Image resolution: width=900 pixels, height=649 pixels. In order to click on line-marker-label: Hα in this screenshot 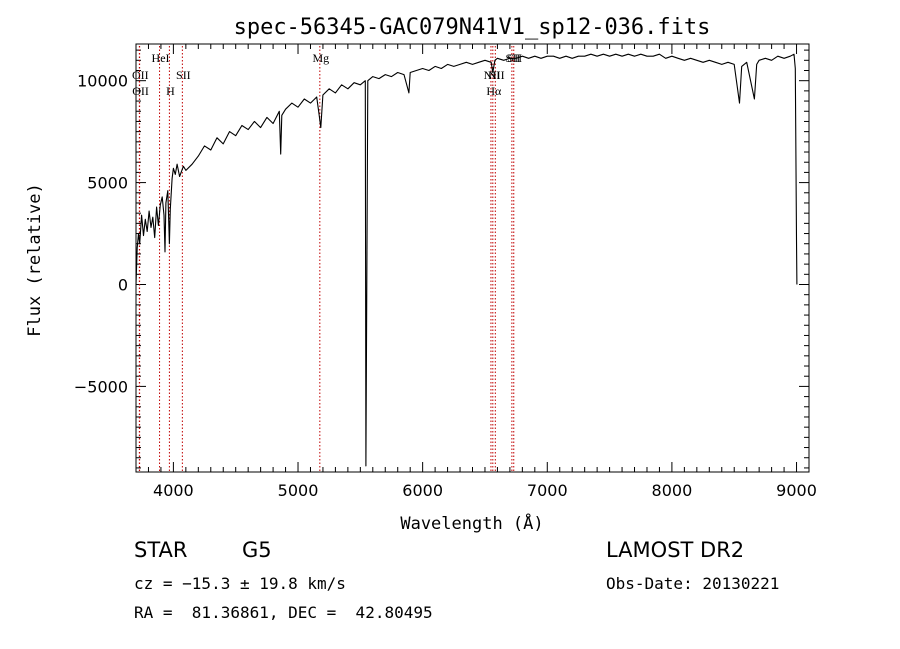, I will do `click(494, 91)`.